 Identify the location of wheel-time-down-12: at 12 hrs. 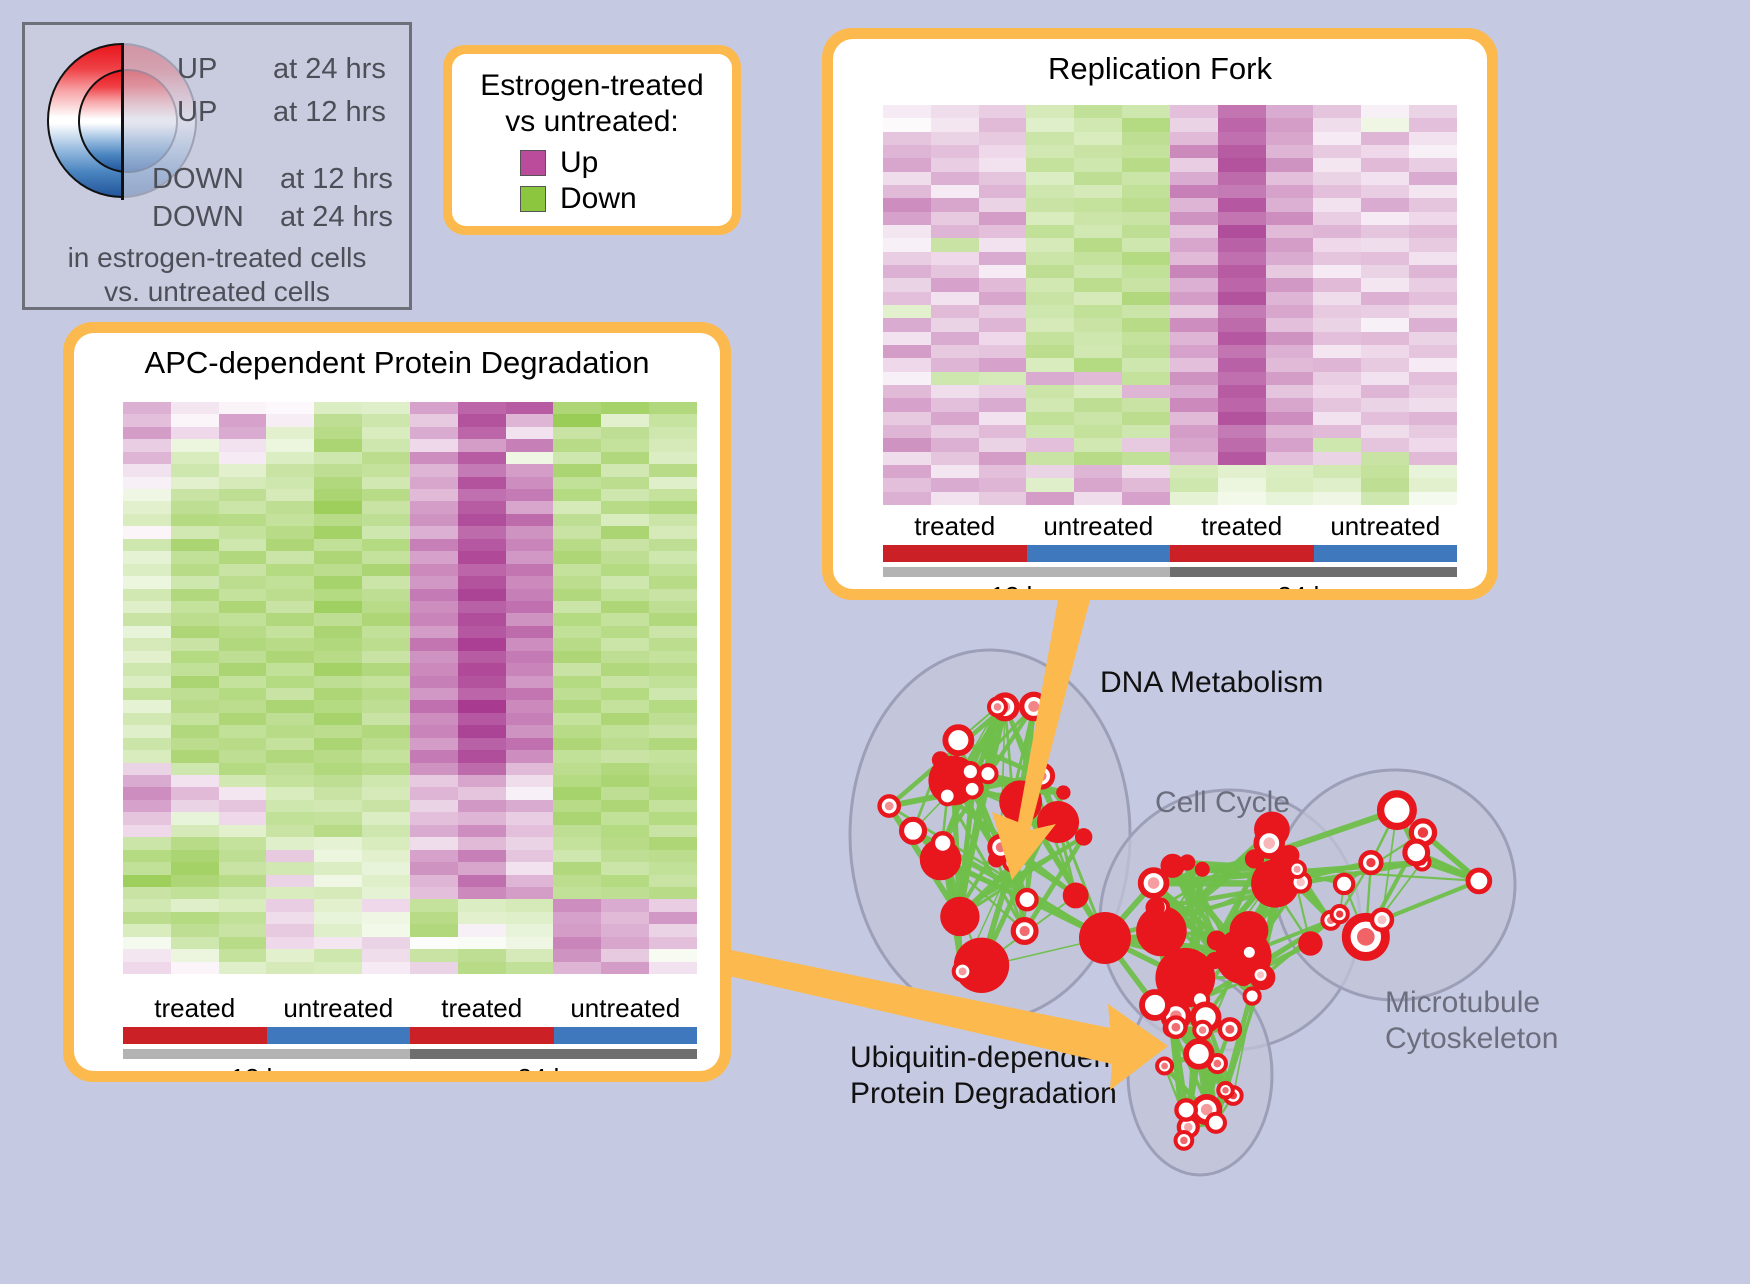
(336, 179).